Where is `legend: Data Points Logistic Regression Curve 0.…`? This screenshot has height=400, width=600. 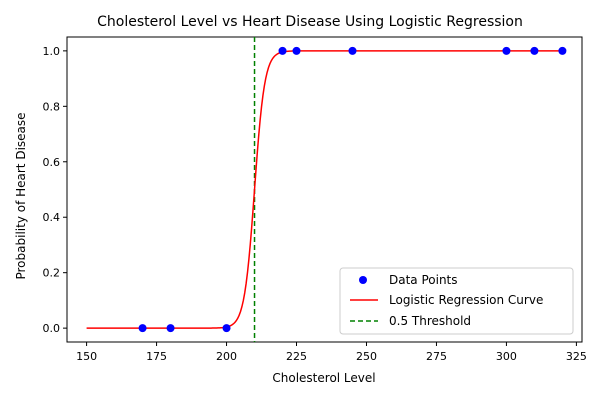
legend: Data Points Logistic Regression Curve 0.… is located at coordinates (456, 301).